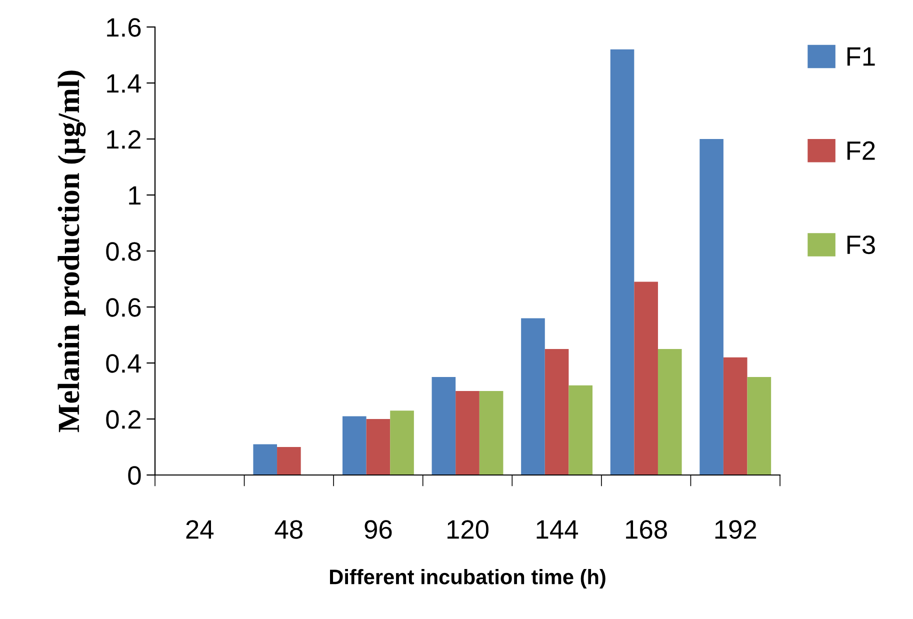 The image size is (913, 619). Describe the element at coordinates (468, 578) in the screenshot. I see `x-axis-title: Different incubation time (h)` at that location.